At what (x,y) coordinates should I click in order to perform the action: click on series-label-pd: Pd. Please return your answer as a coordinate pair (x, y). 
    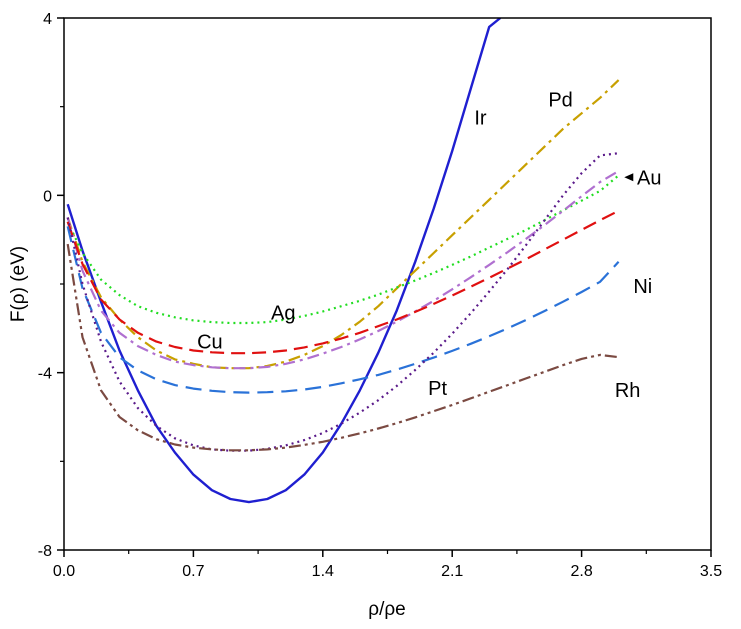
    Looking at the image, I should click on (560, 101).